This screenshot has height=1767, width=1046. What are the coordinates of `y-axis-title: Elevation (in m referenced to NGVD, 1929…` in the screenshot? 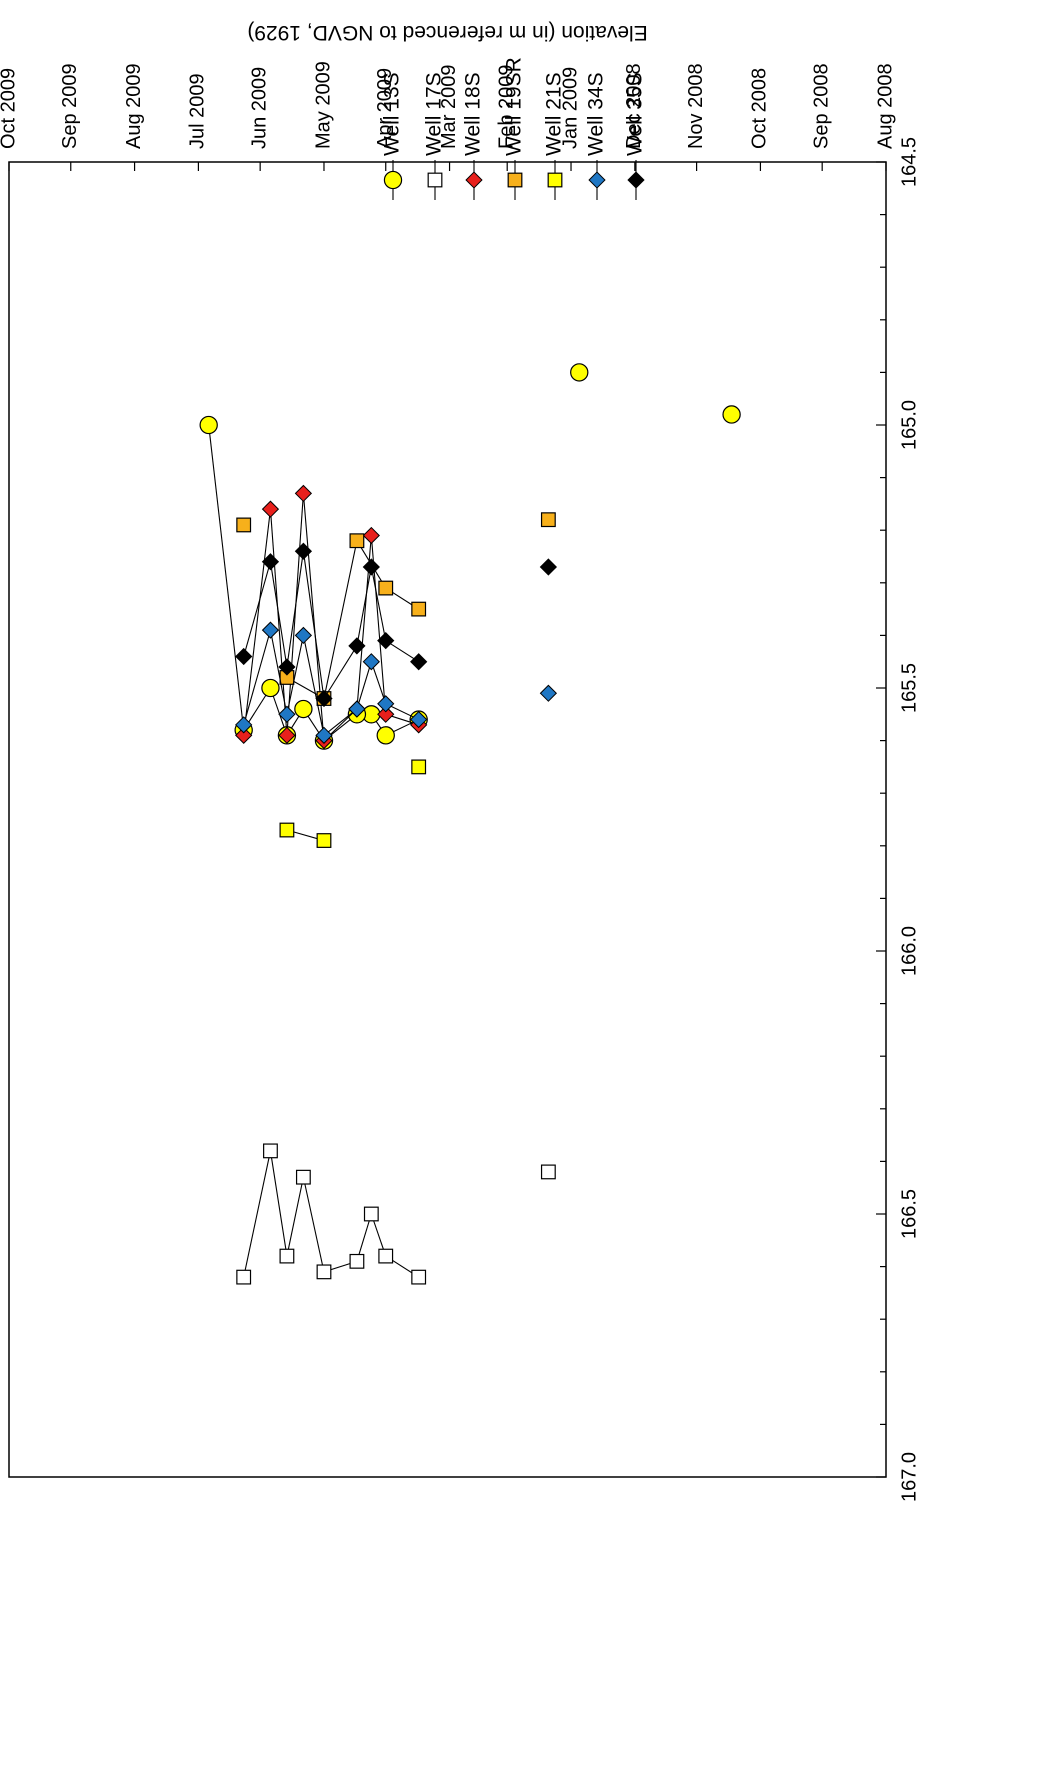 It's located at (447, 32).